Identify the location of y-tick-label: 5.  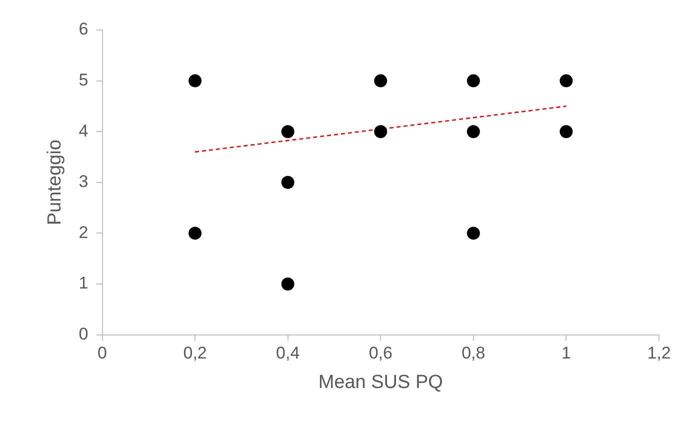
(83, 80).